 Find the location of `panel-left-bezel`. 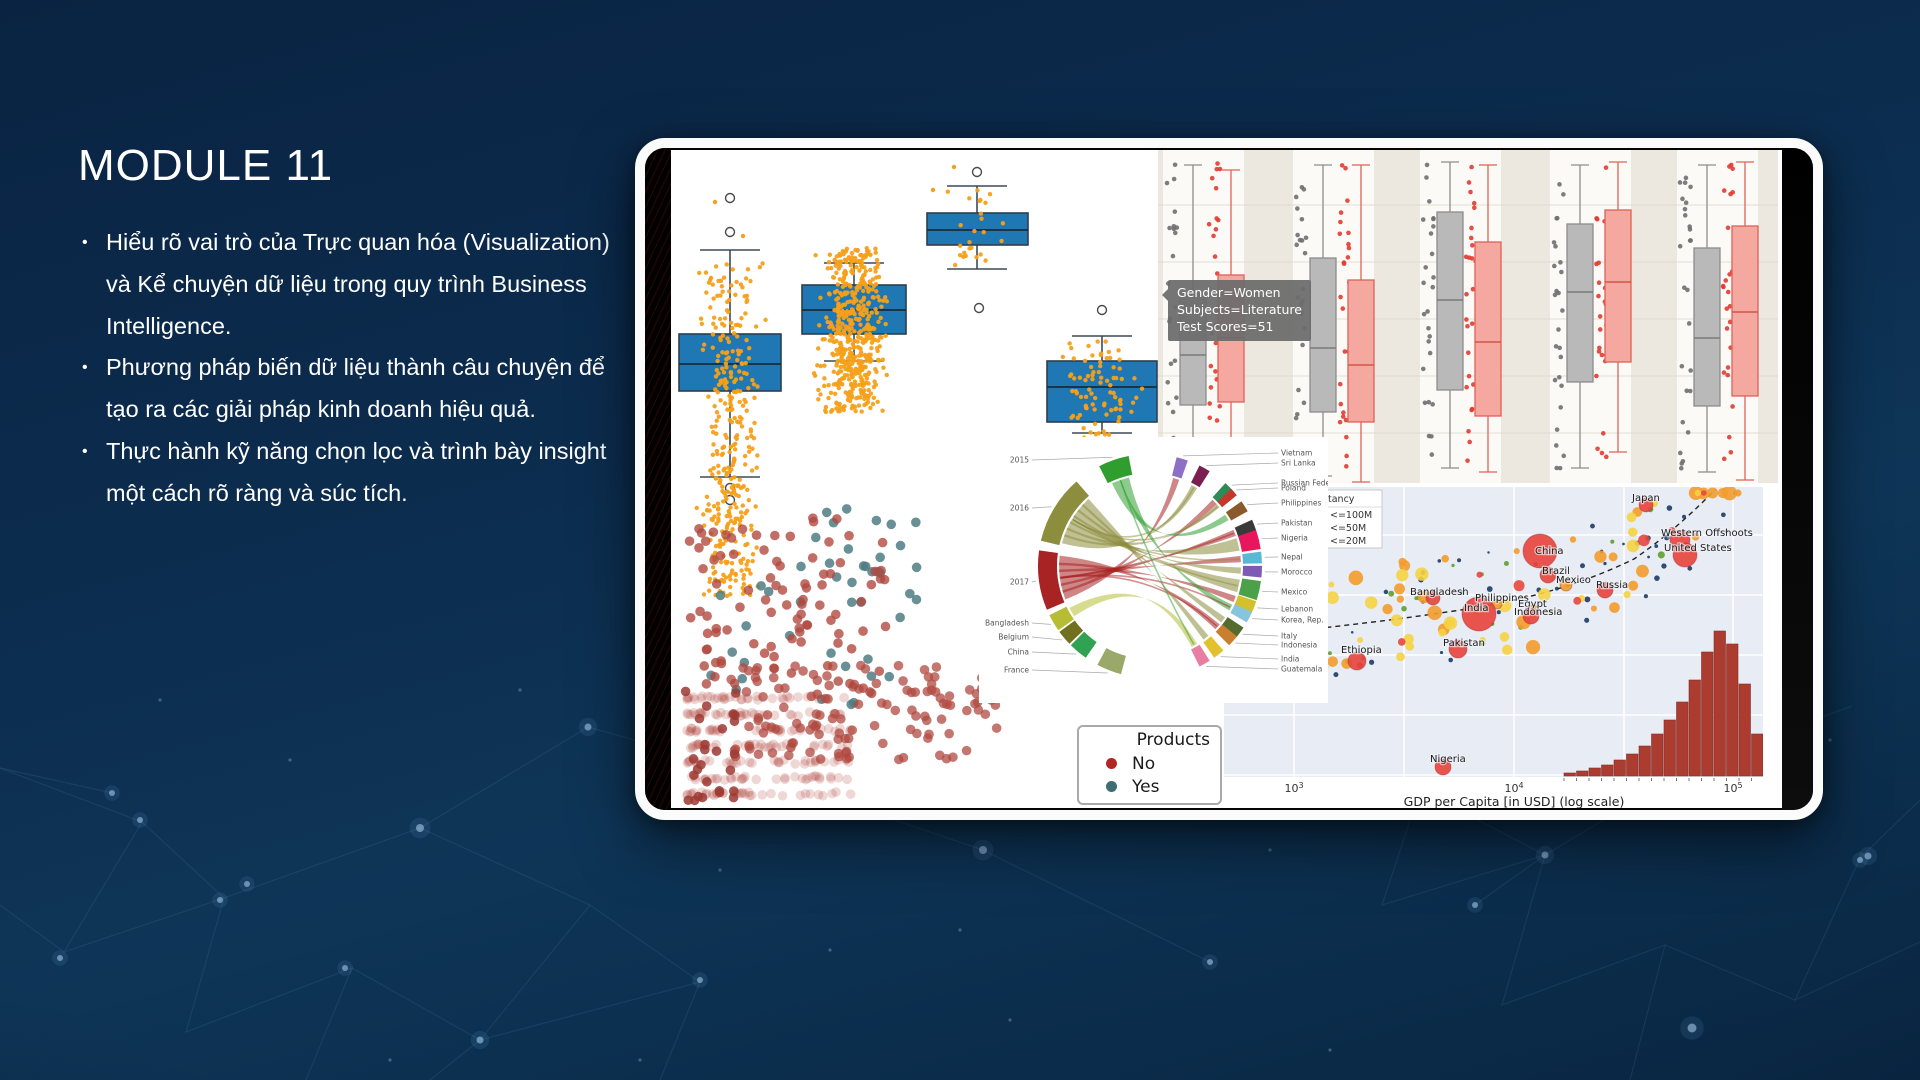

panel-left-bezel is located at coordinates (658, 479).